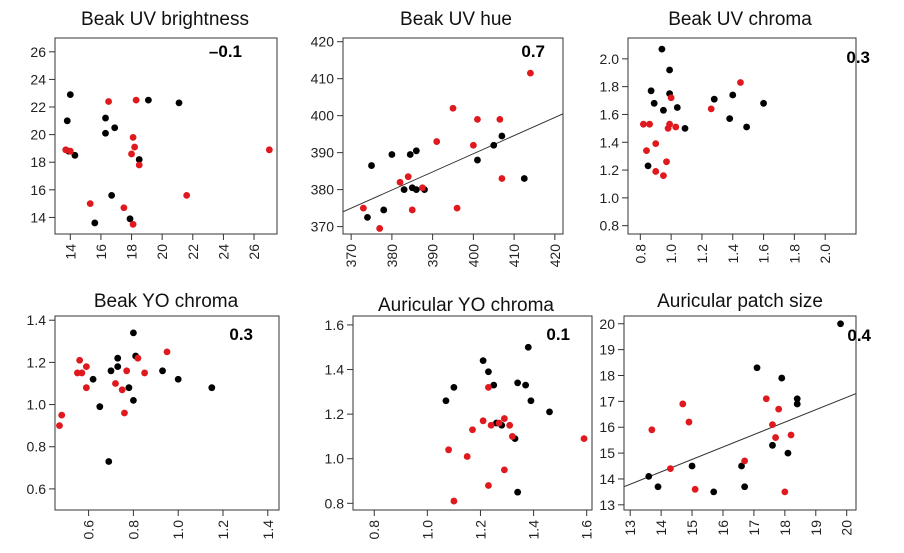 Image resolution: width=904 pixels, height=553 pixels. I want to click on x-tick-label: 400, so click(473, 256).